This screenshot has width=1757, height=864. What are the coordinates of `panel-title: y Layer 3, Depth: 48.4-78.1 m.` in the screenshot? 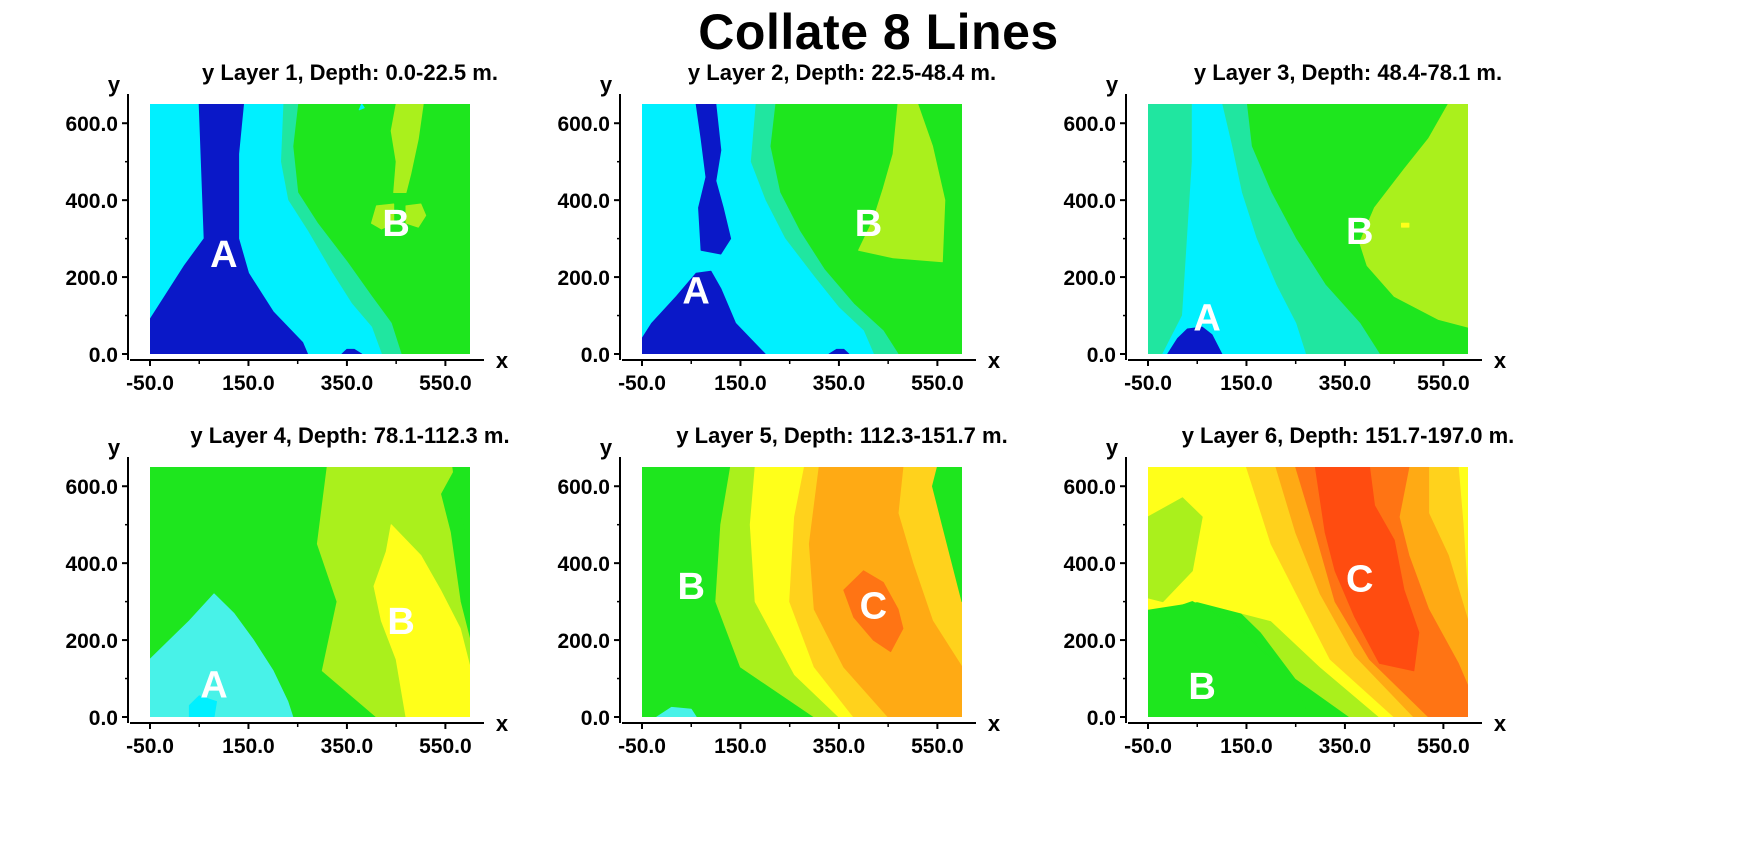 It's located at (1348, 72).